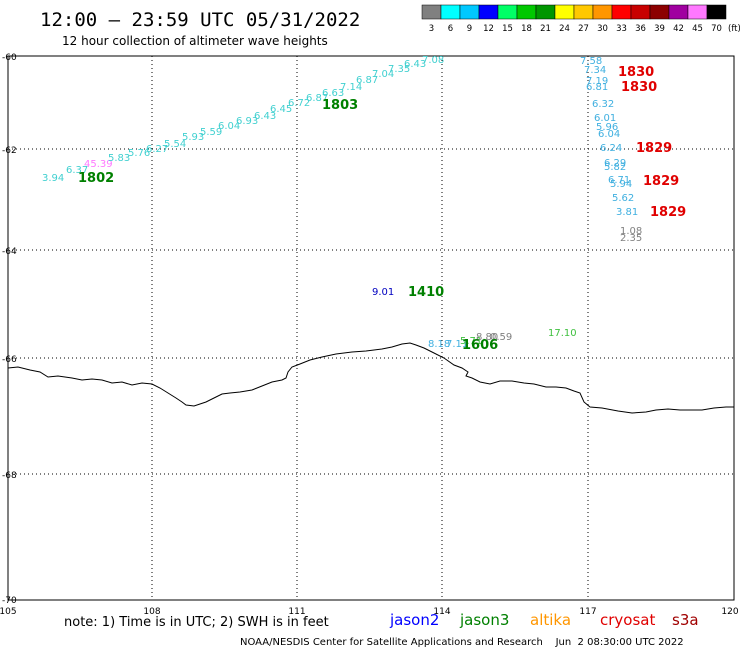 The height and width of the screenshot is (650, 740). Describe the element at coordinates (729, 612) in the screenshot. I see `lon-label-120: 120` at that location.